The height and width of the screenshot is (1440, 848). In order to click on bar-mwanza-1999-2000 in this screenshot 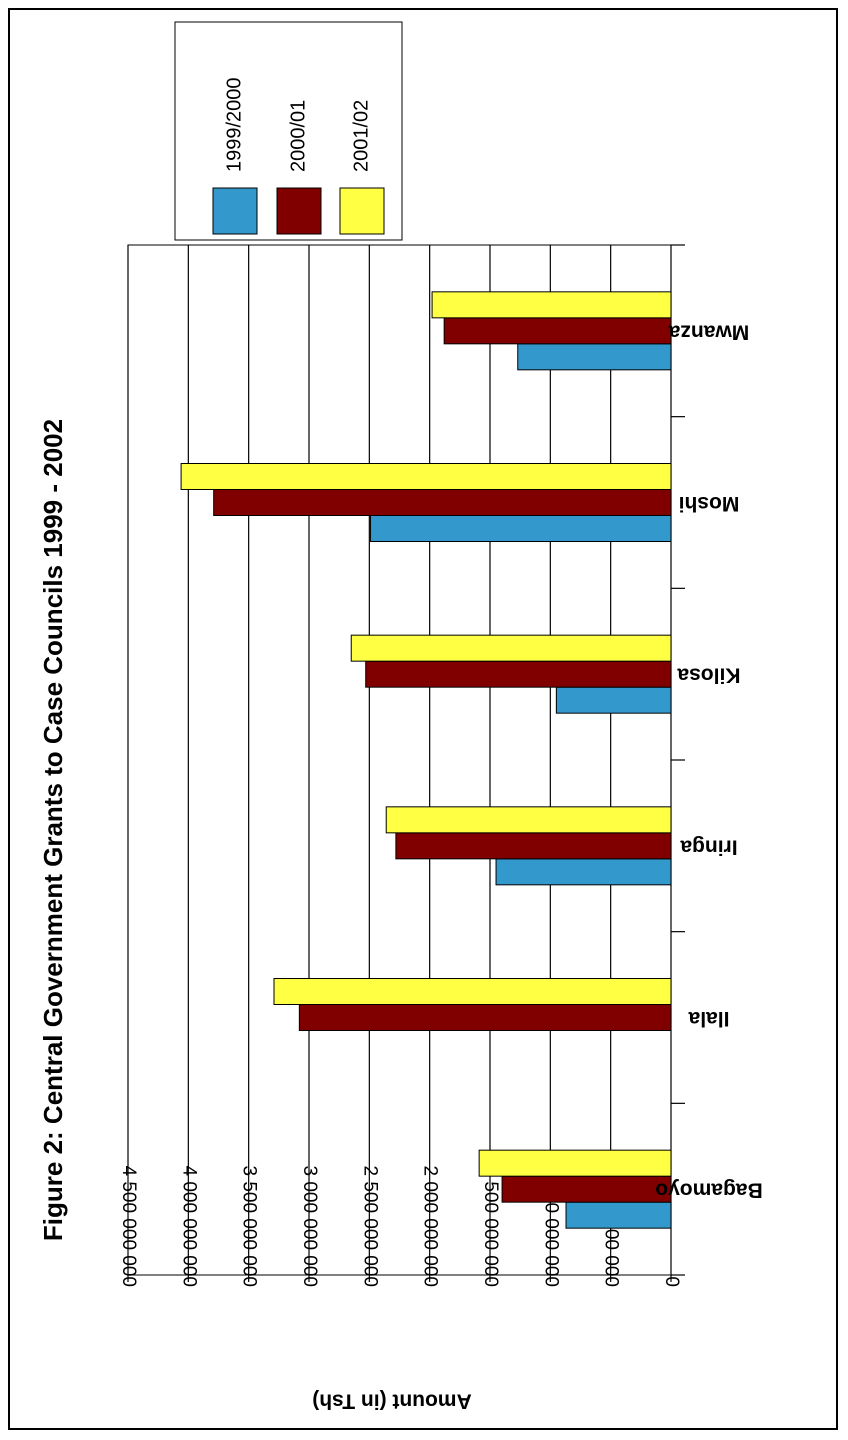, I will do `click(594, 357)`.